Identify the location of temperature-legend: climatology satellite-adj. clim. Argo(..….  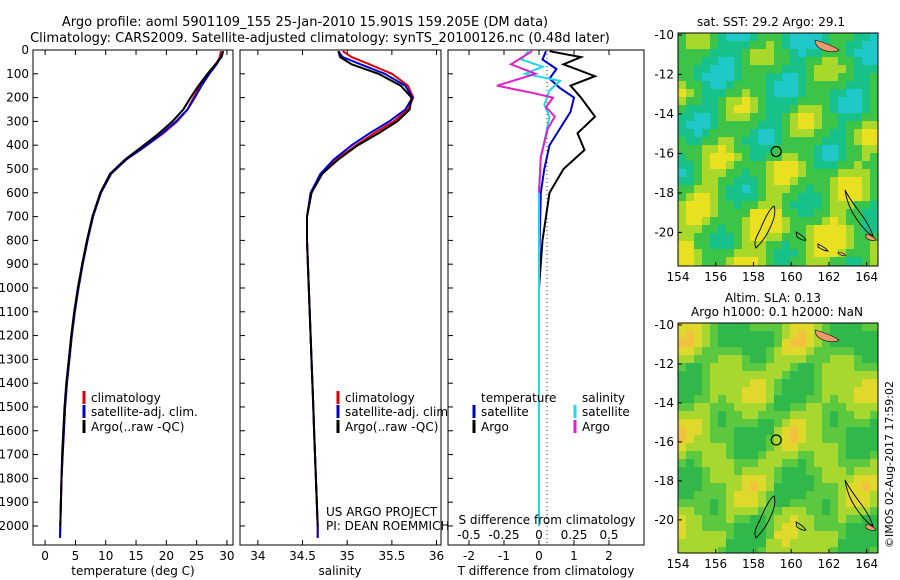
(140, 412).